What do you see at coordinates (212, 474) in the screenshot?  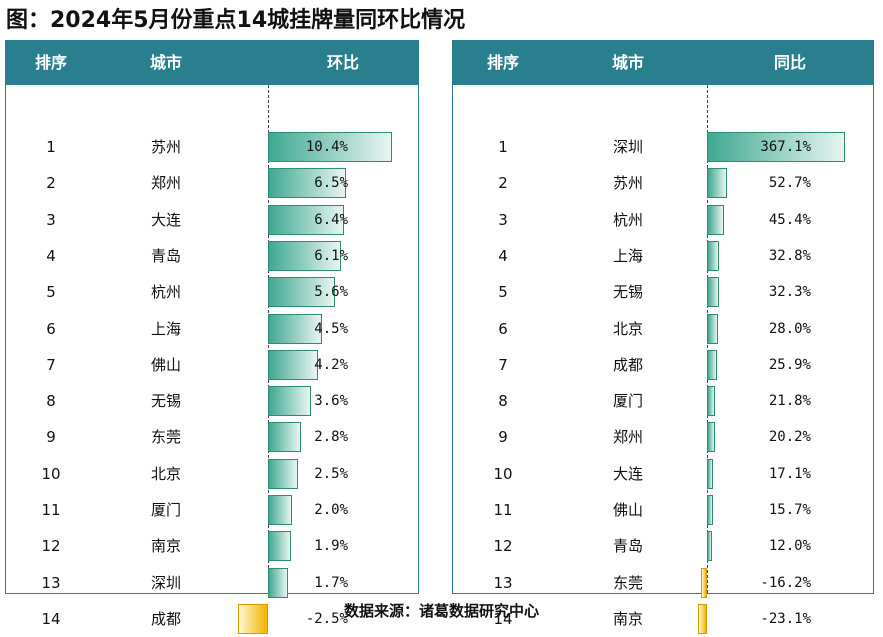 I see `table-row: 10 北京 2.5%` at bounding box center [212, 474].